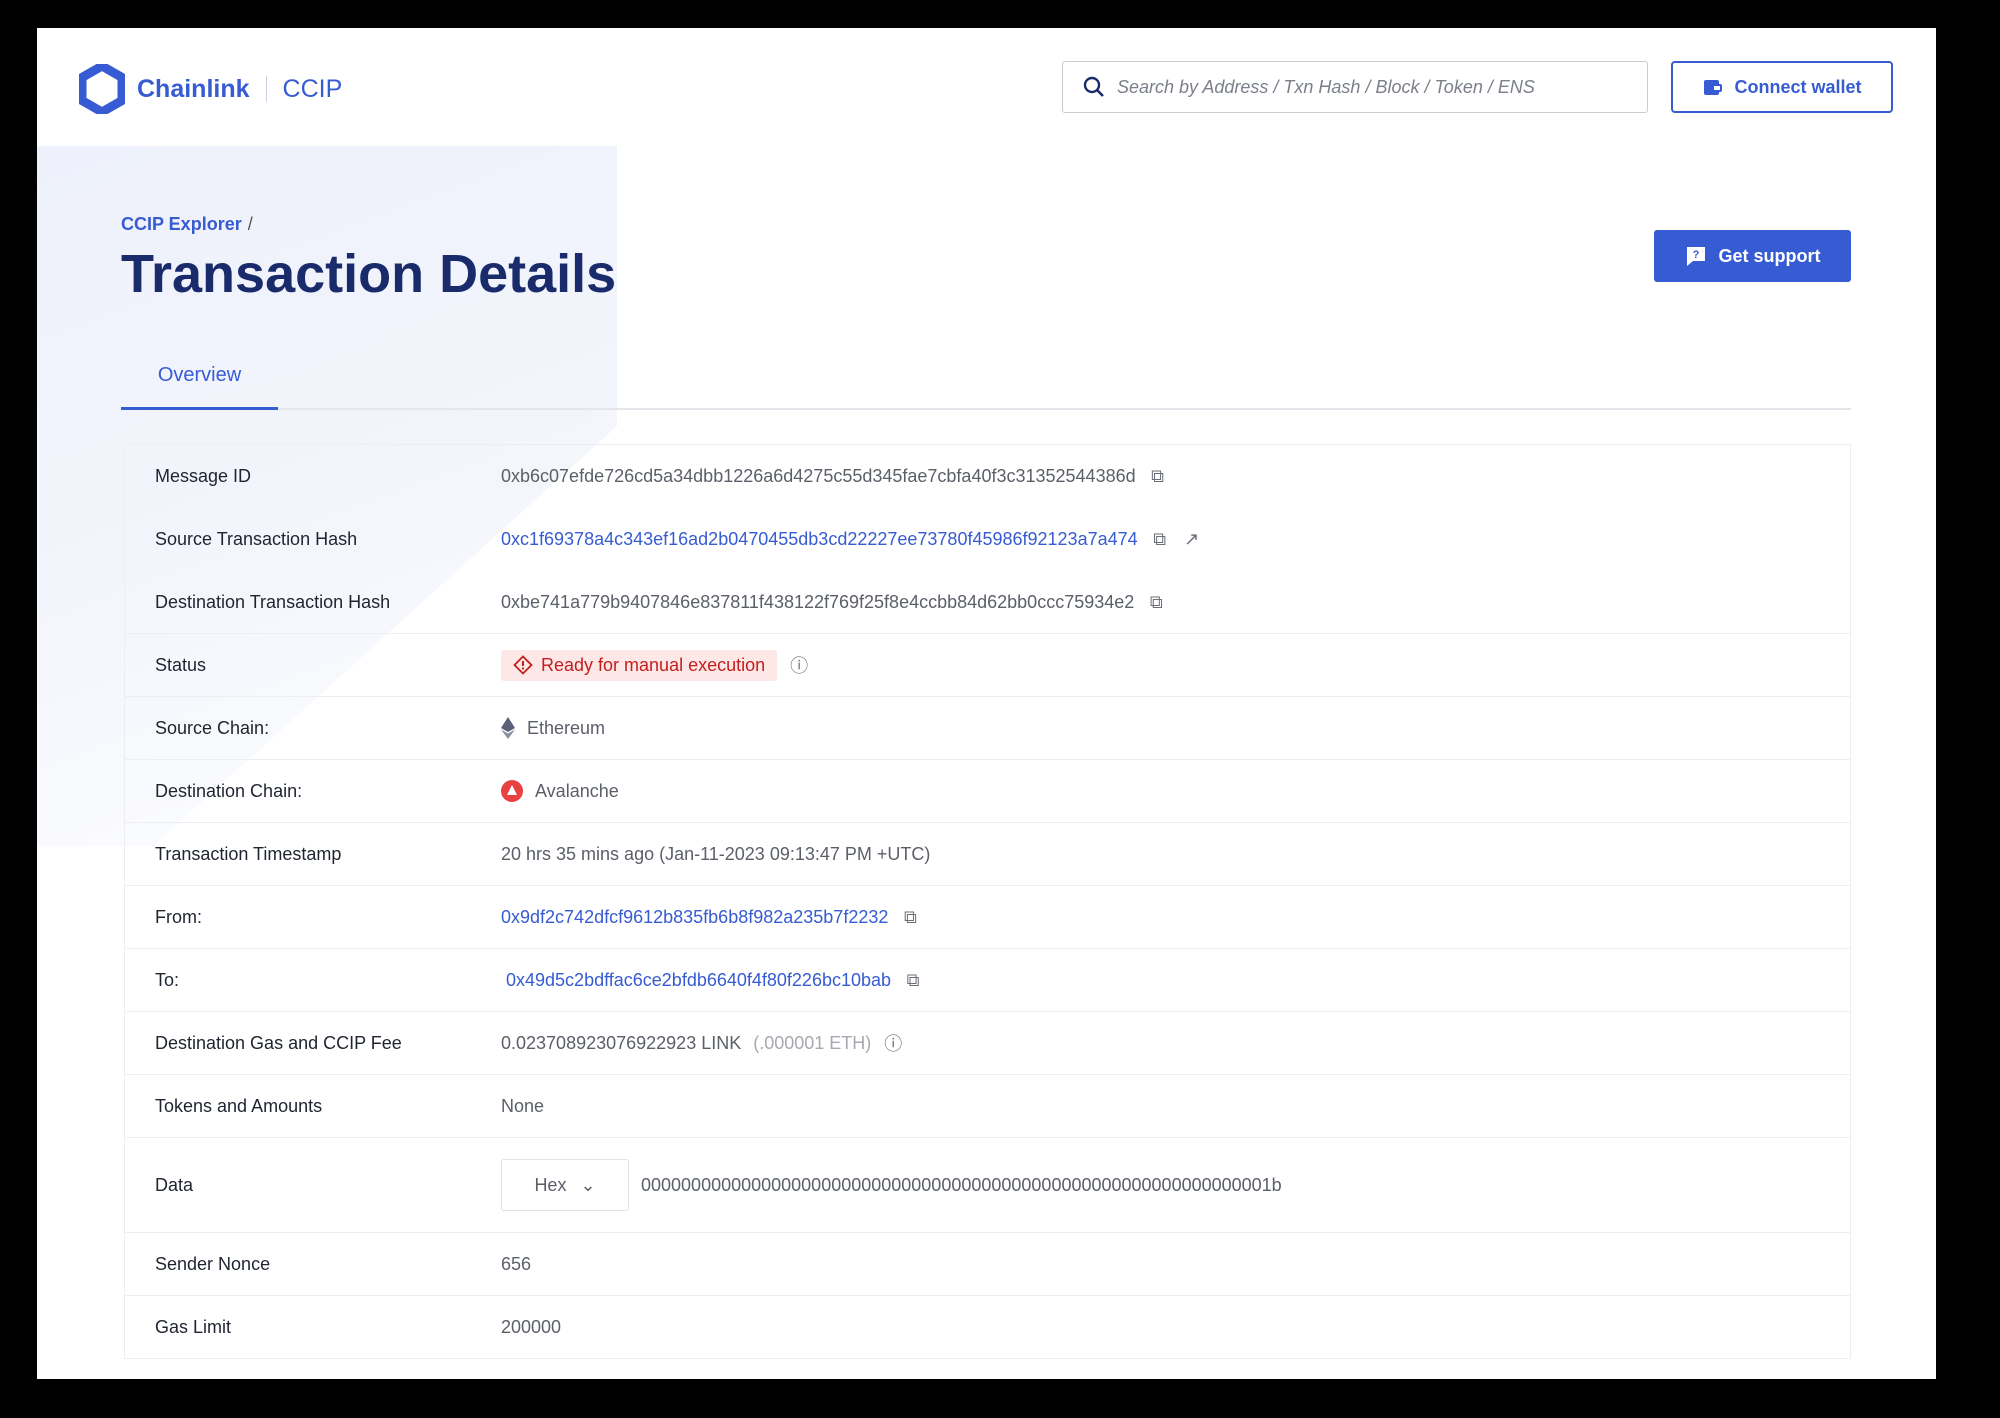 This screenshot has width=2000, height=1418. I want to click on label: Source Chain:, so click(212, 727).